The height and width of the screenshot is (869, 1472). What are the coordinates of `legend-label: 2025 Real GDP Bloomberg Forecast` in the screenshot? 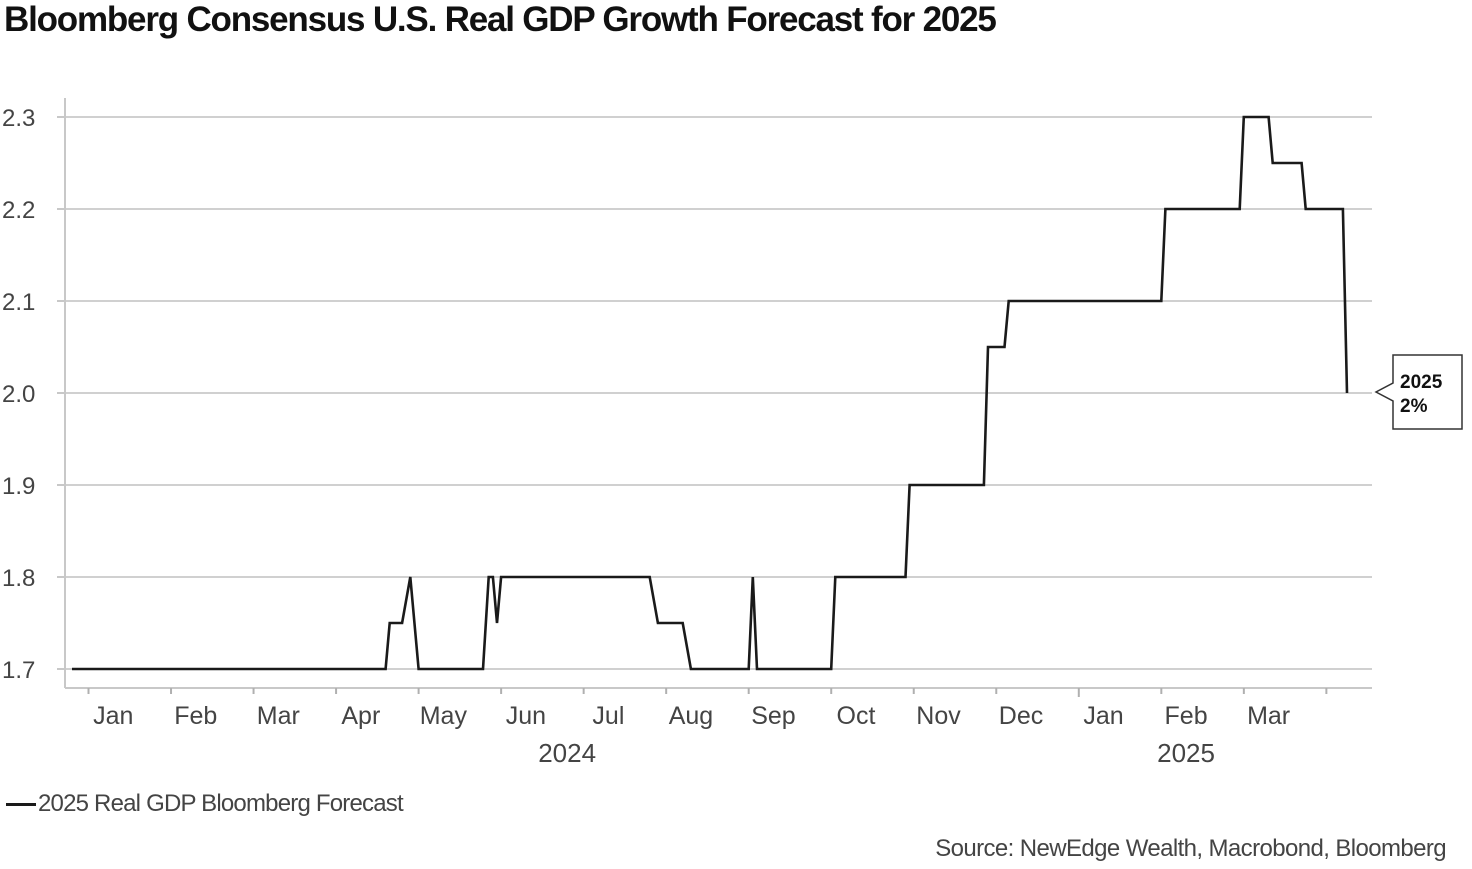 It's located at (221, 803).